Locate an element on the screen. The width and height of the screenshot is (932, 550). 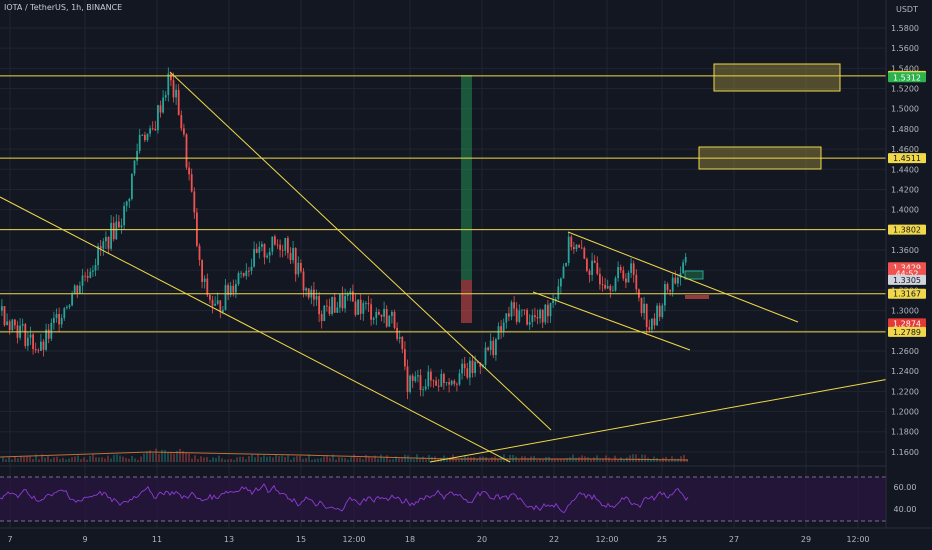
price-tick-label: 1.2600 is located at coordinates (905, 351).